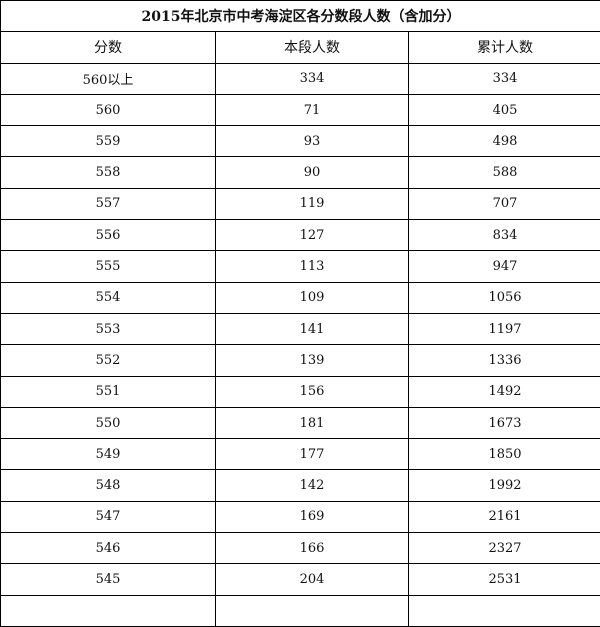  Describe the element at coordinates (312, 360) in the screenshot. I see `count-cell: 139` at that location.